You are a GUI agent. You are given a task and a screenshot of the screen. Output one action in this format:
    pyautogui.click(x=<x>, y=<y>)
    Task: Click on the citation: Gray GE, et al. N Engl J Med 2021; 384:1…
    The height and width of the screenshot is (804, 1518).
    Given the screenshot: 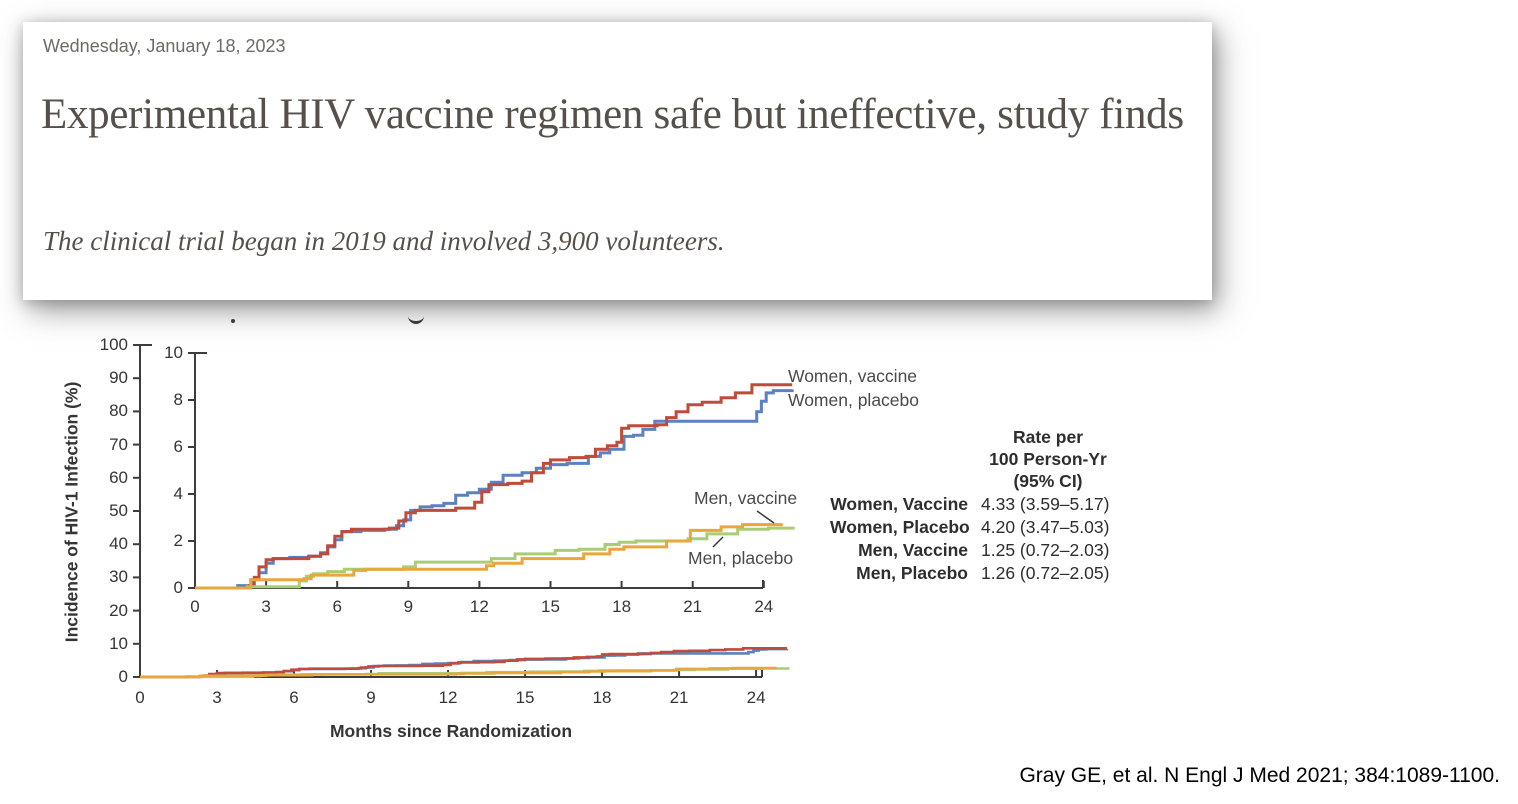 What is the action you would take?
    pyautogui.click(x=1259, y=775)
    